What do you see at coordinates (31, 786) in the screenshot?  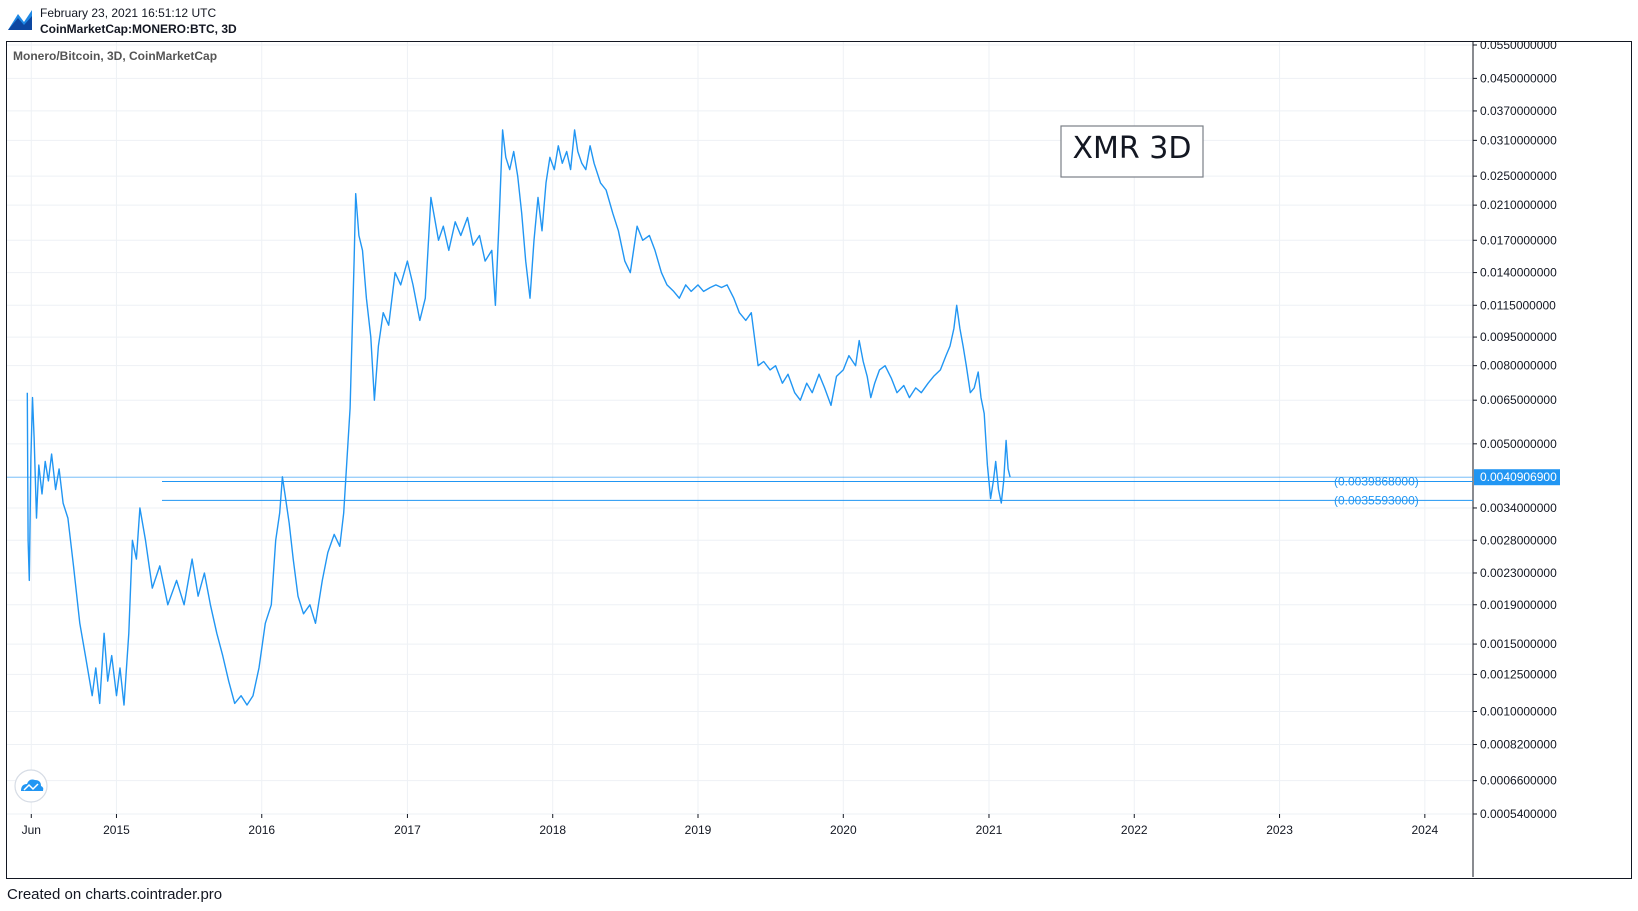 I see `tradingview-cloud-icon` at bounding box center [31, 786].